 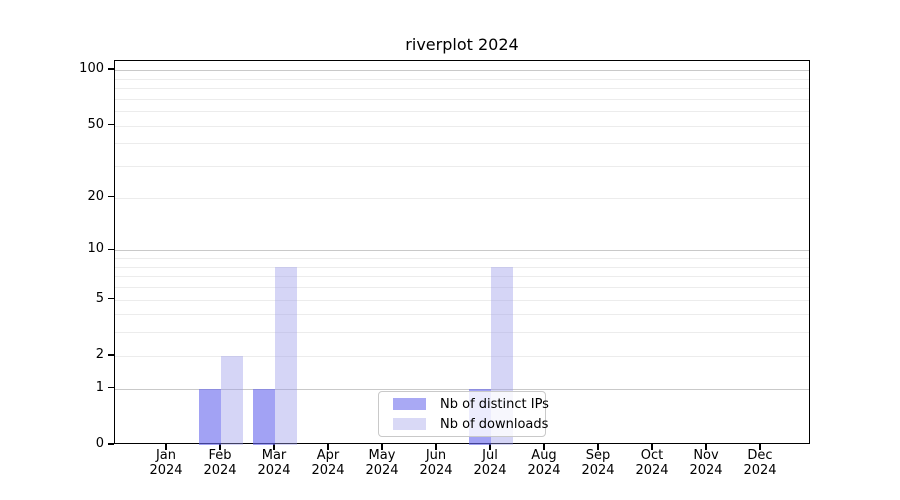 I want to click on legend: Nb of distinct IPs Nb of downloads, so click(x=463, y=414).